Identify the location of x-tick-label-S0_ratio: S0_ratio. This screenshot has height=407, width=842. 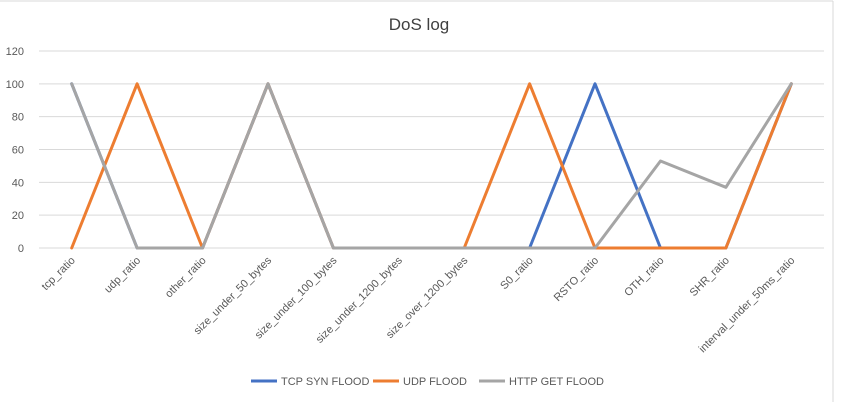
(516, 273).